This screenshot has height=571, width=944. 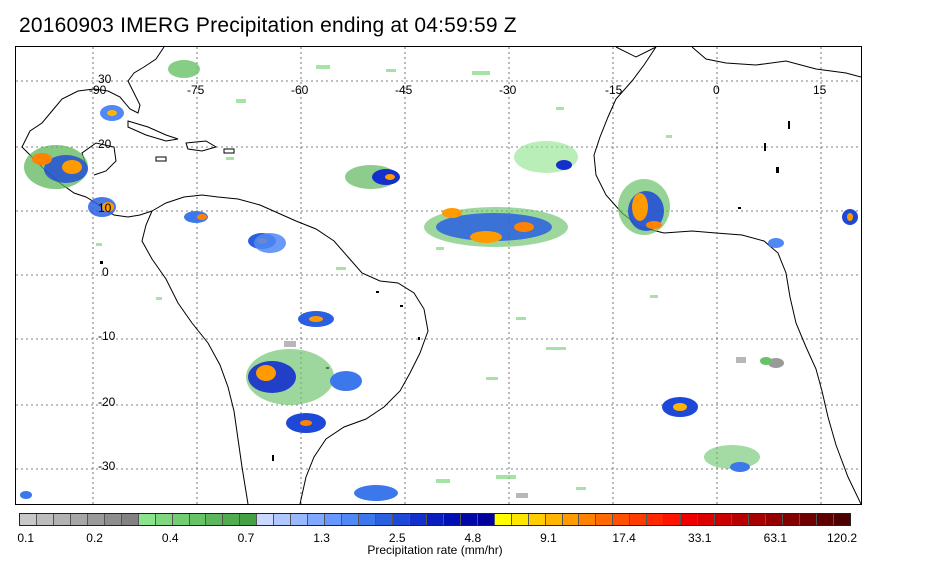 What do you see at coordinates (105, 208) in the screenshot?
I see `lat-label: 10` at bounding box center [105, 208].